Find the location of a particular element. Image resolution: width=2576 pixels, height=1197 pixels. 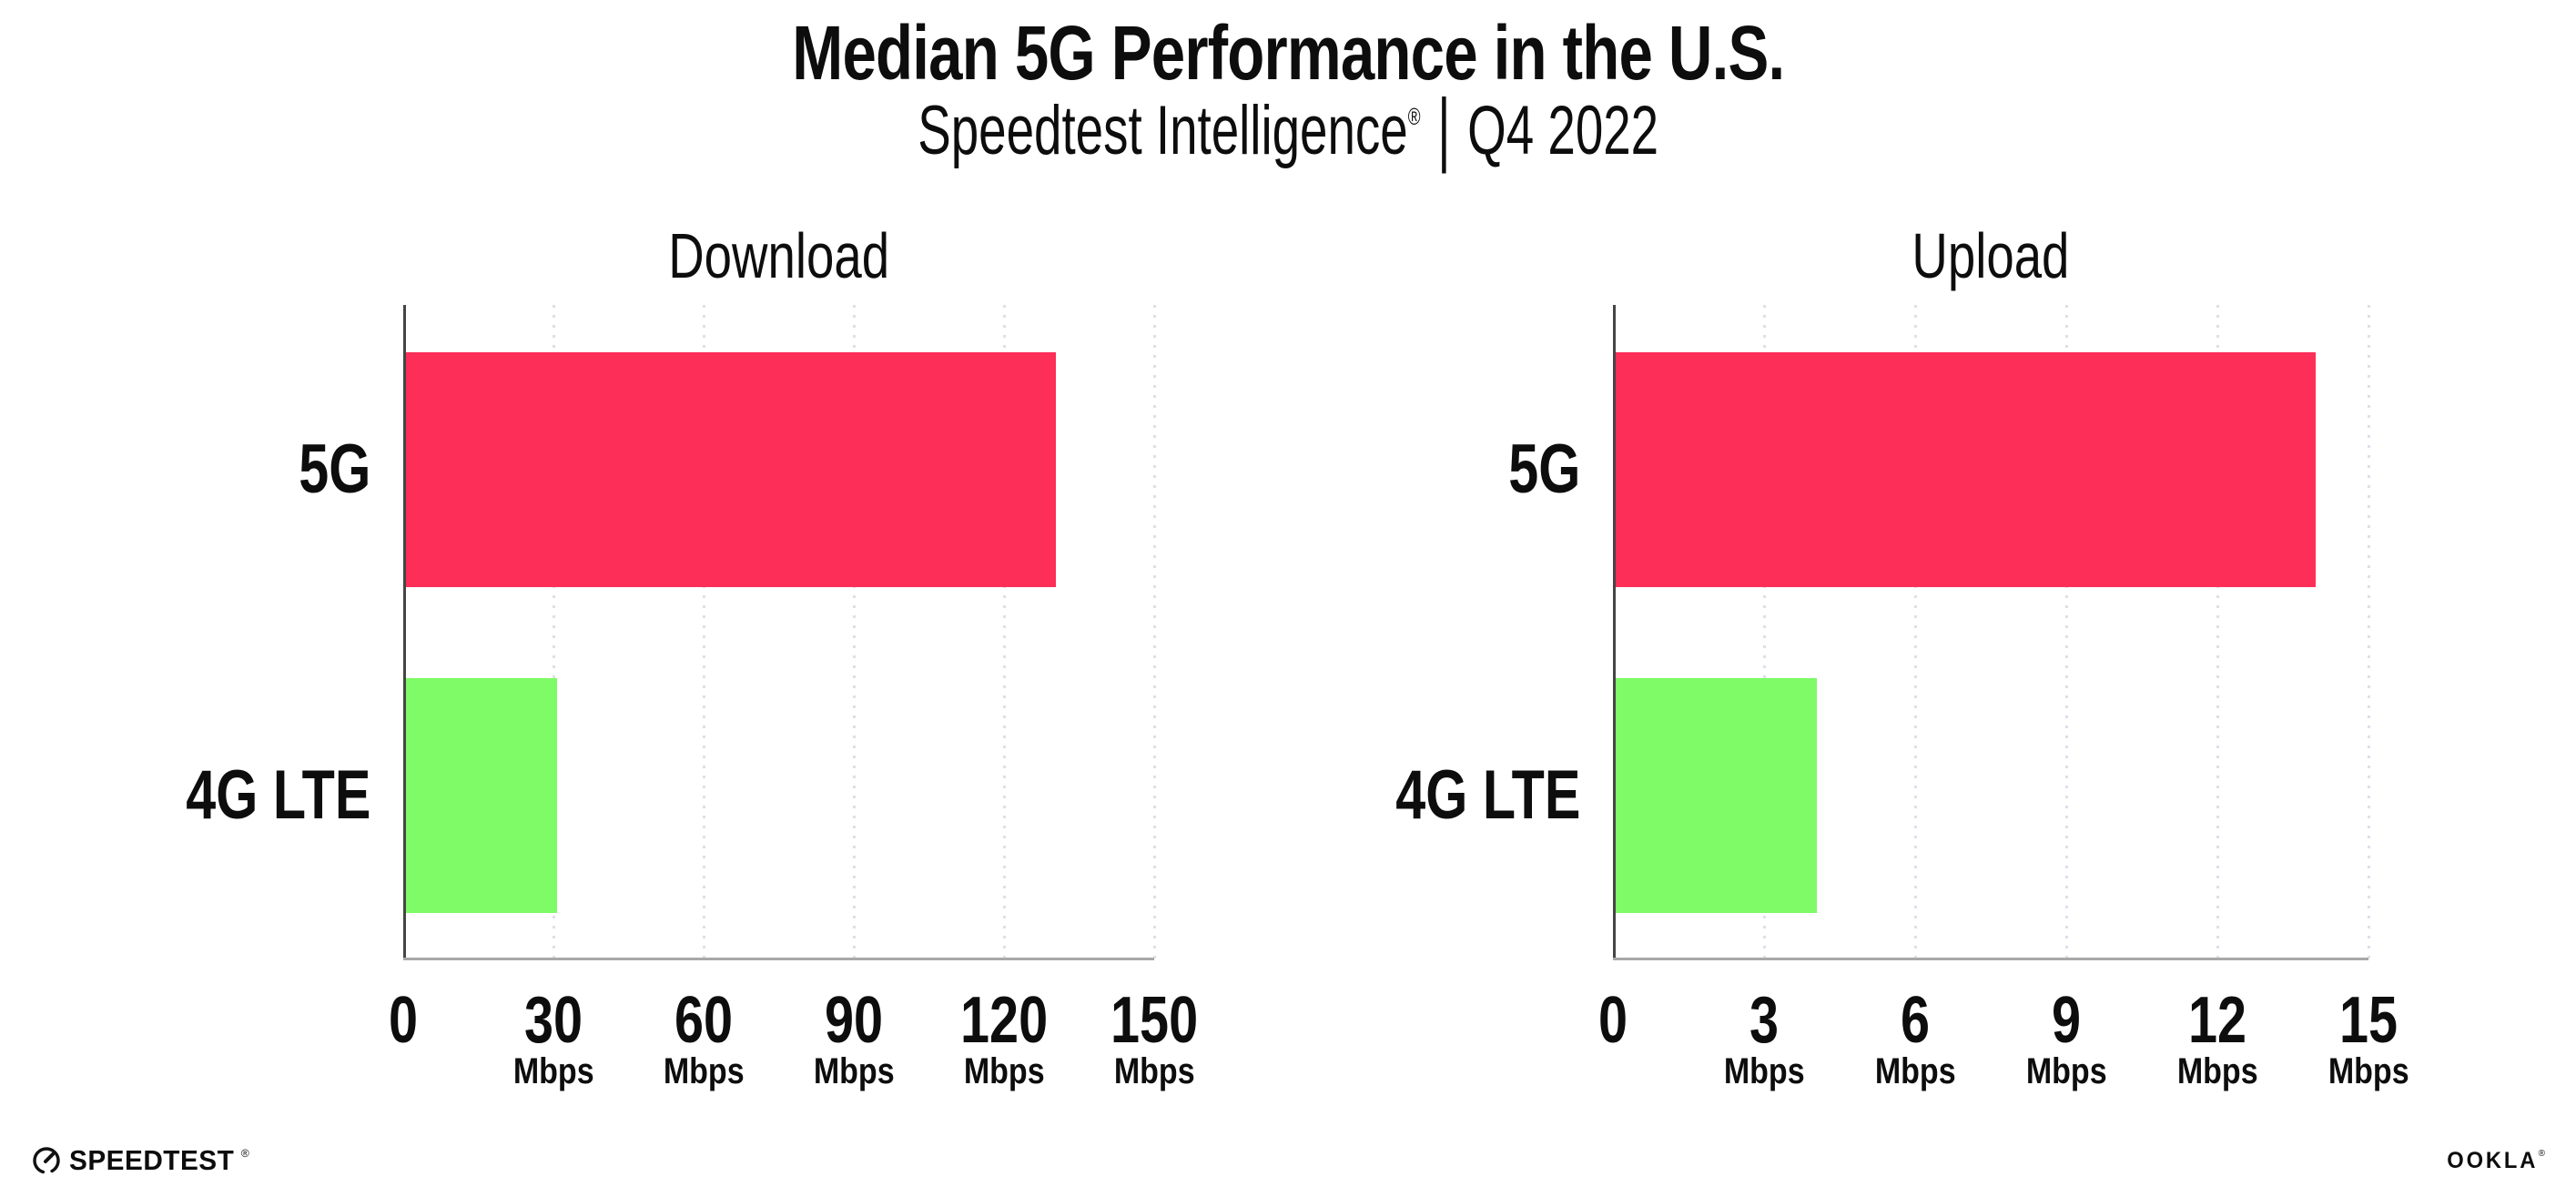

subtitle-period: Q4 2022 is located at coordinates (1562, 130).